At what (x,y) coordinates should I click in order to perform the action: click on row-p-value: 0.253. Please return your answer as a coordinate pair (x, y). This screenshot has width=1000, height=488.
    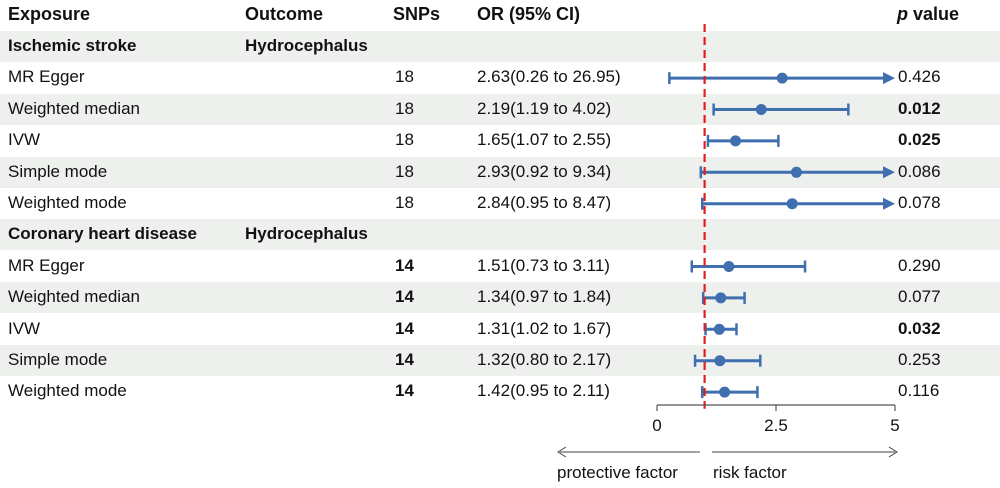
    Looking at the image, I should click on (919, 359).